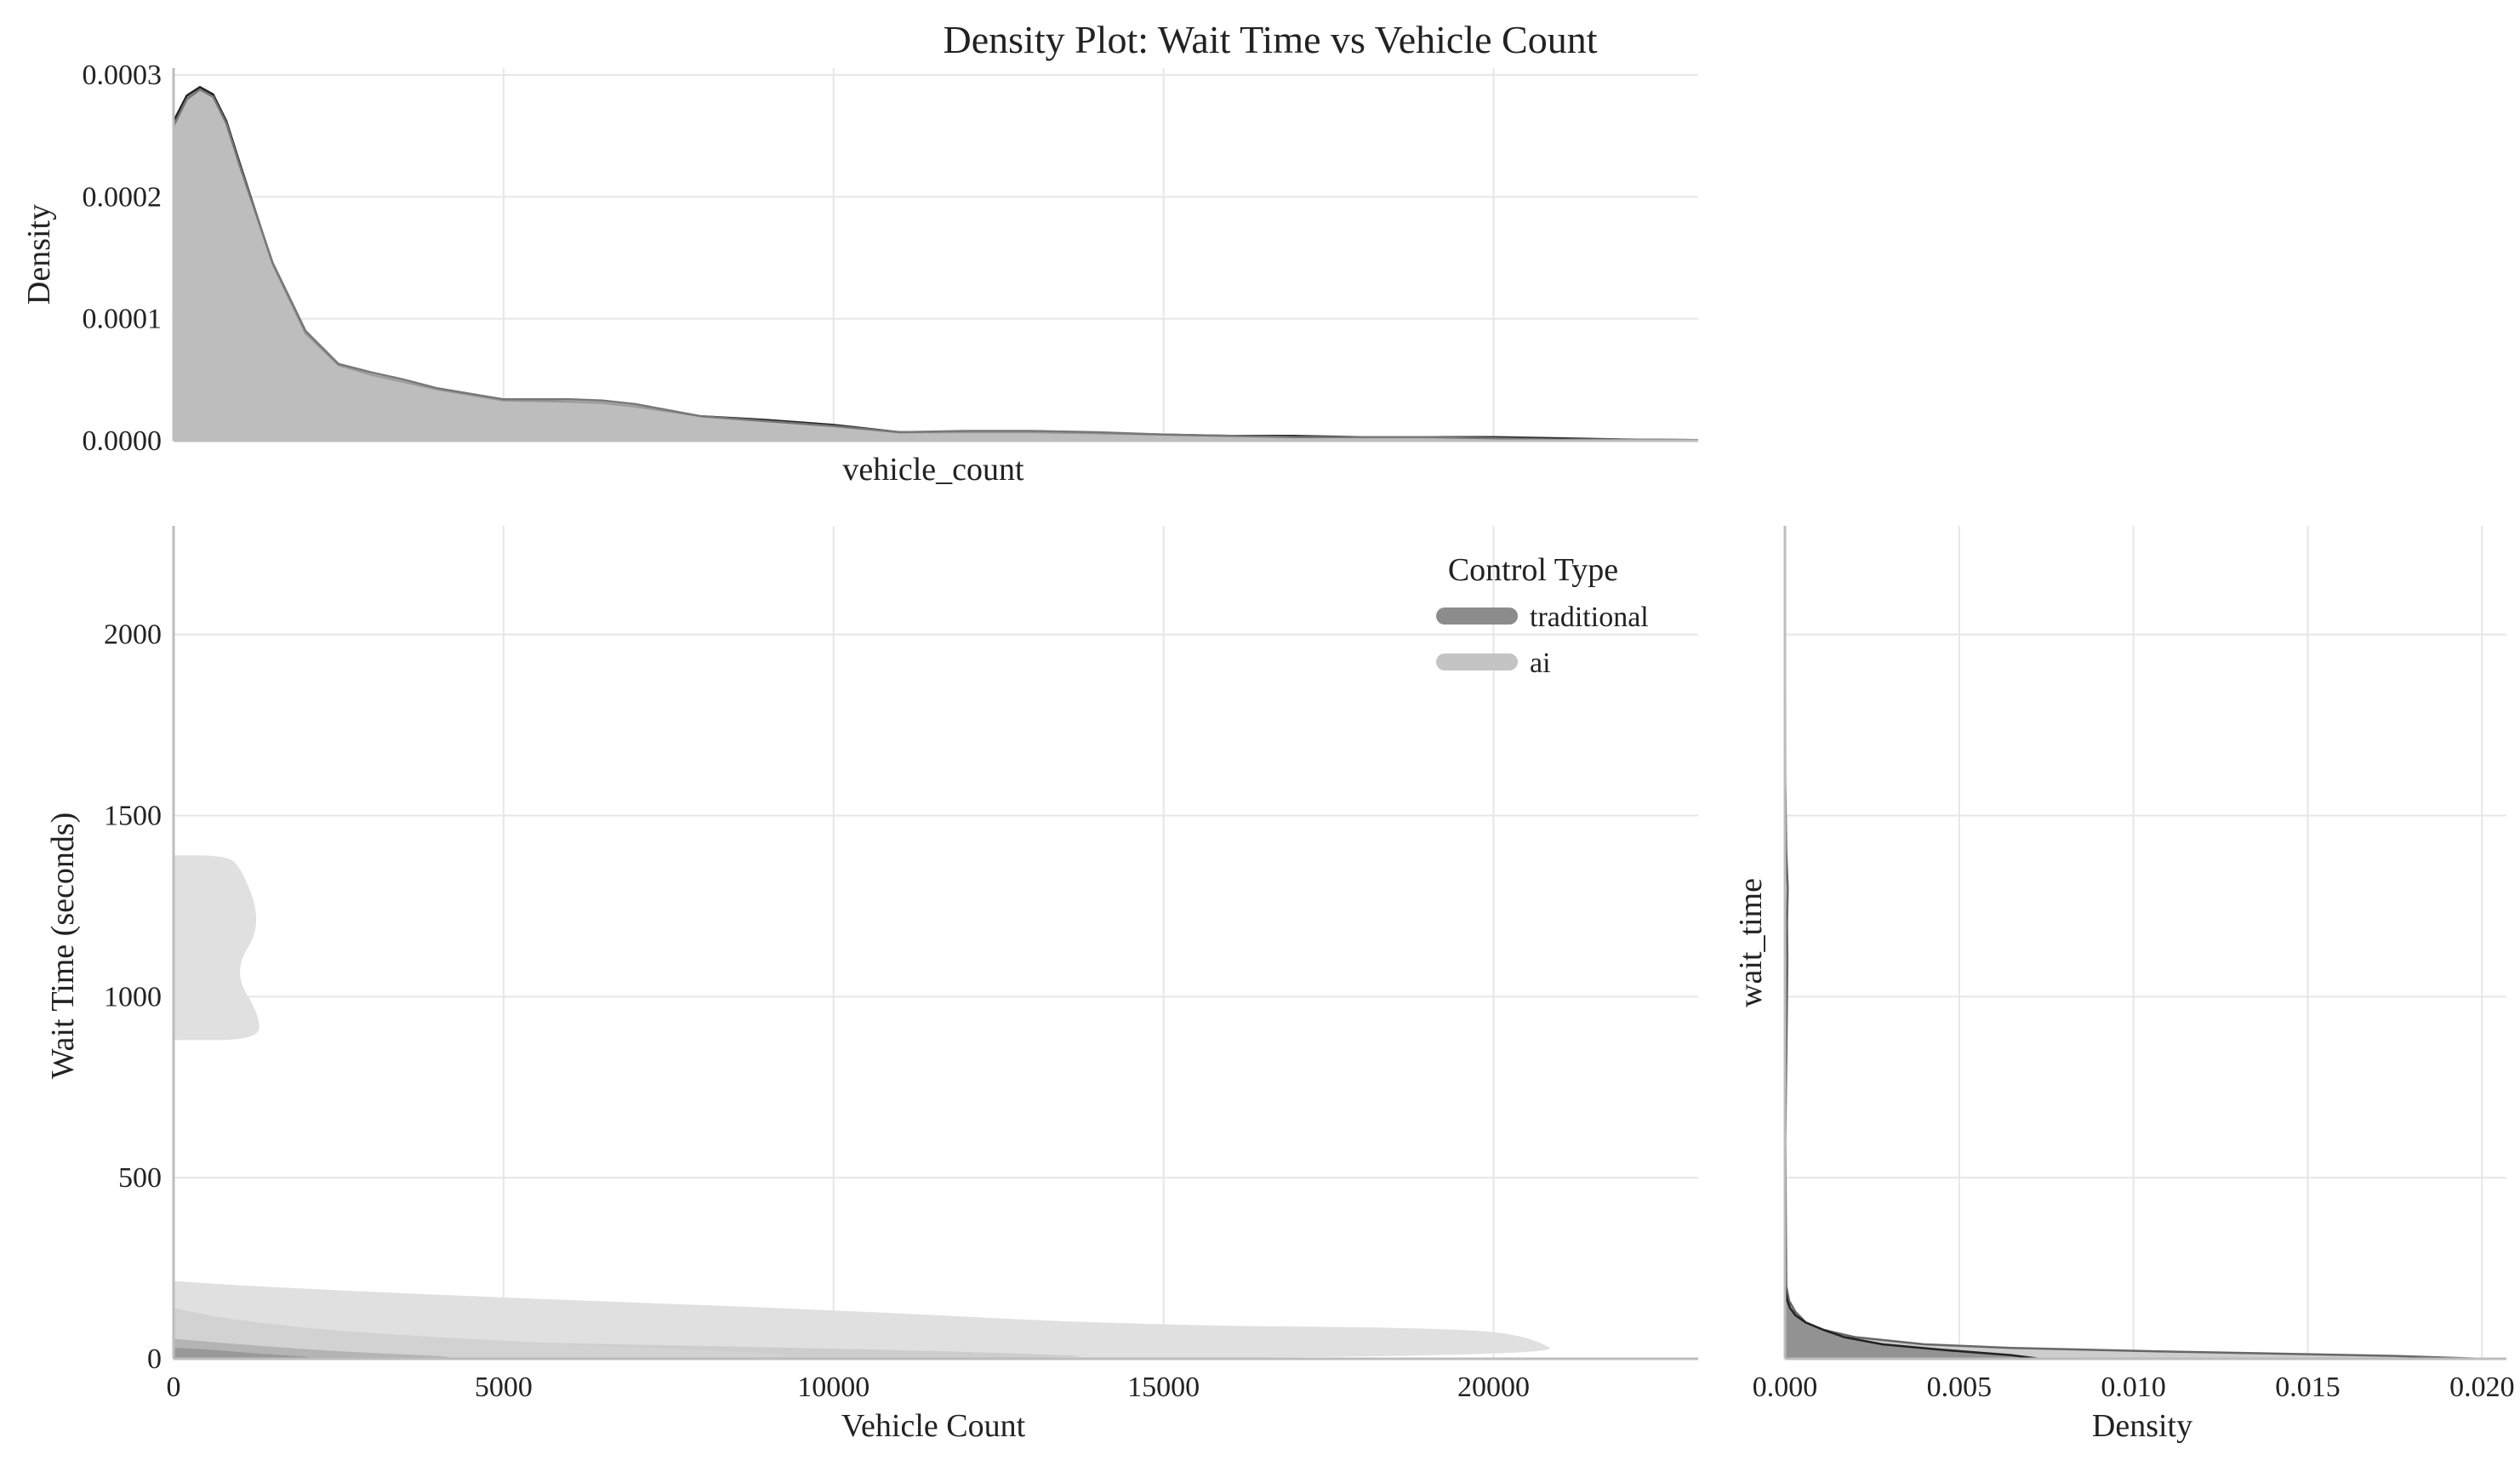 The height and width of the screenshot is (1466, 2520). I want to click on top-y-tick-label: 0.0003, so click(122, 75).